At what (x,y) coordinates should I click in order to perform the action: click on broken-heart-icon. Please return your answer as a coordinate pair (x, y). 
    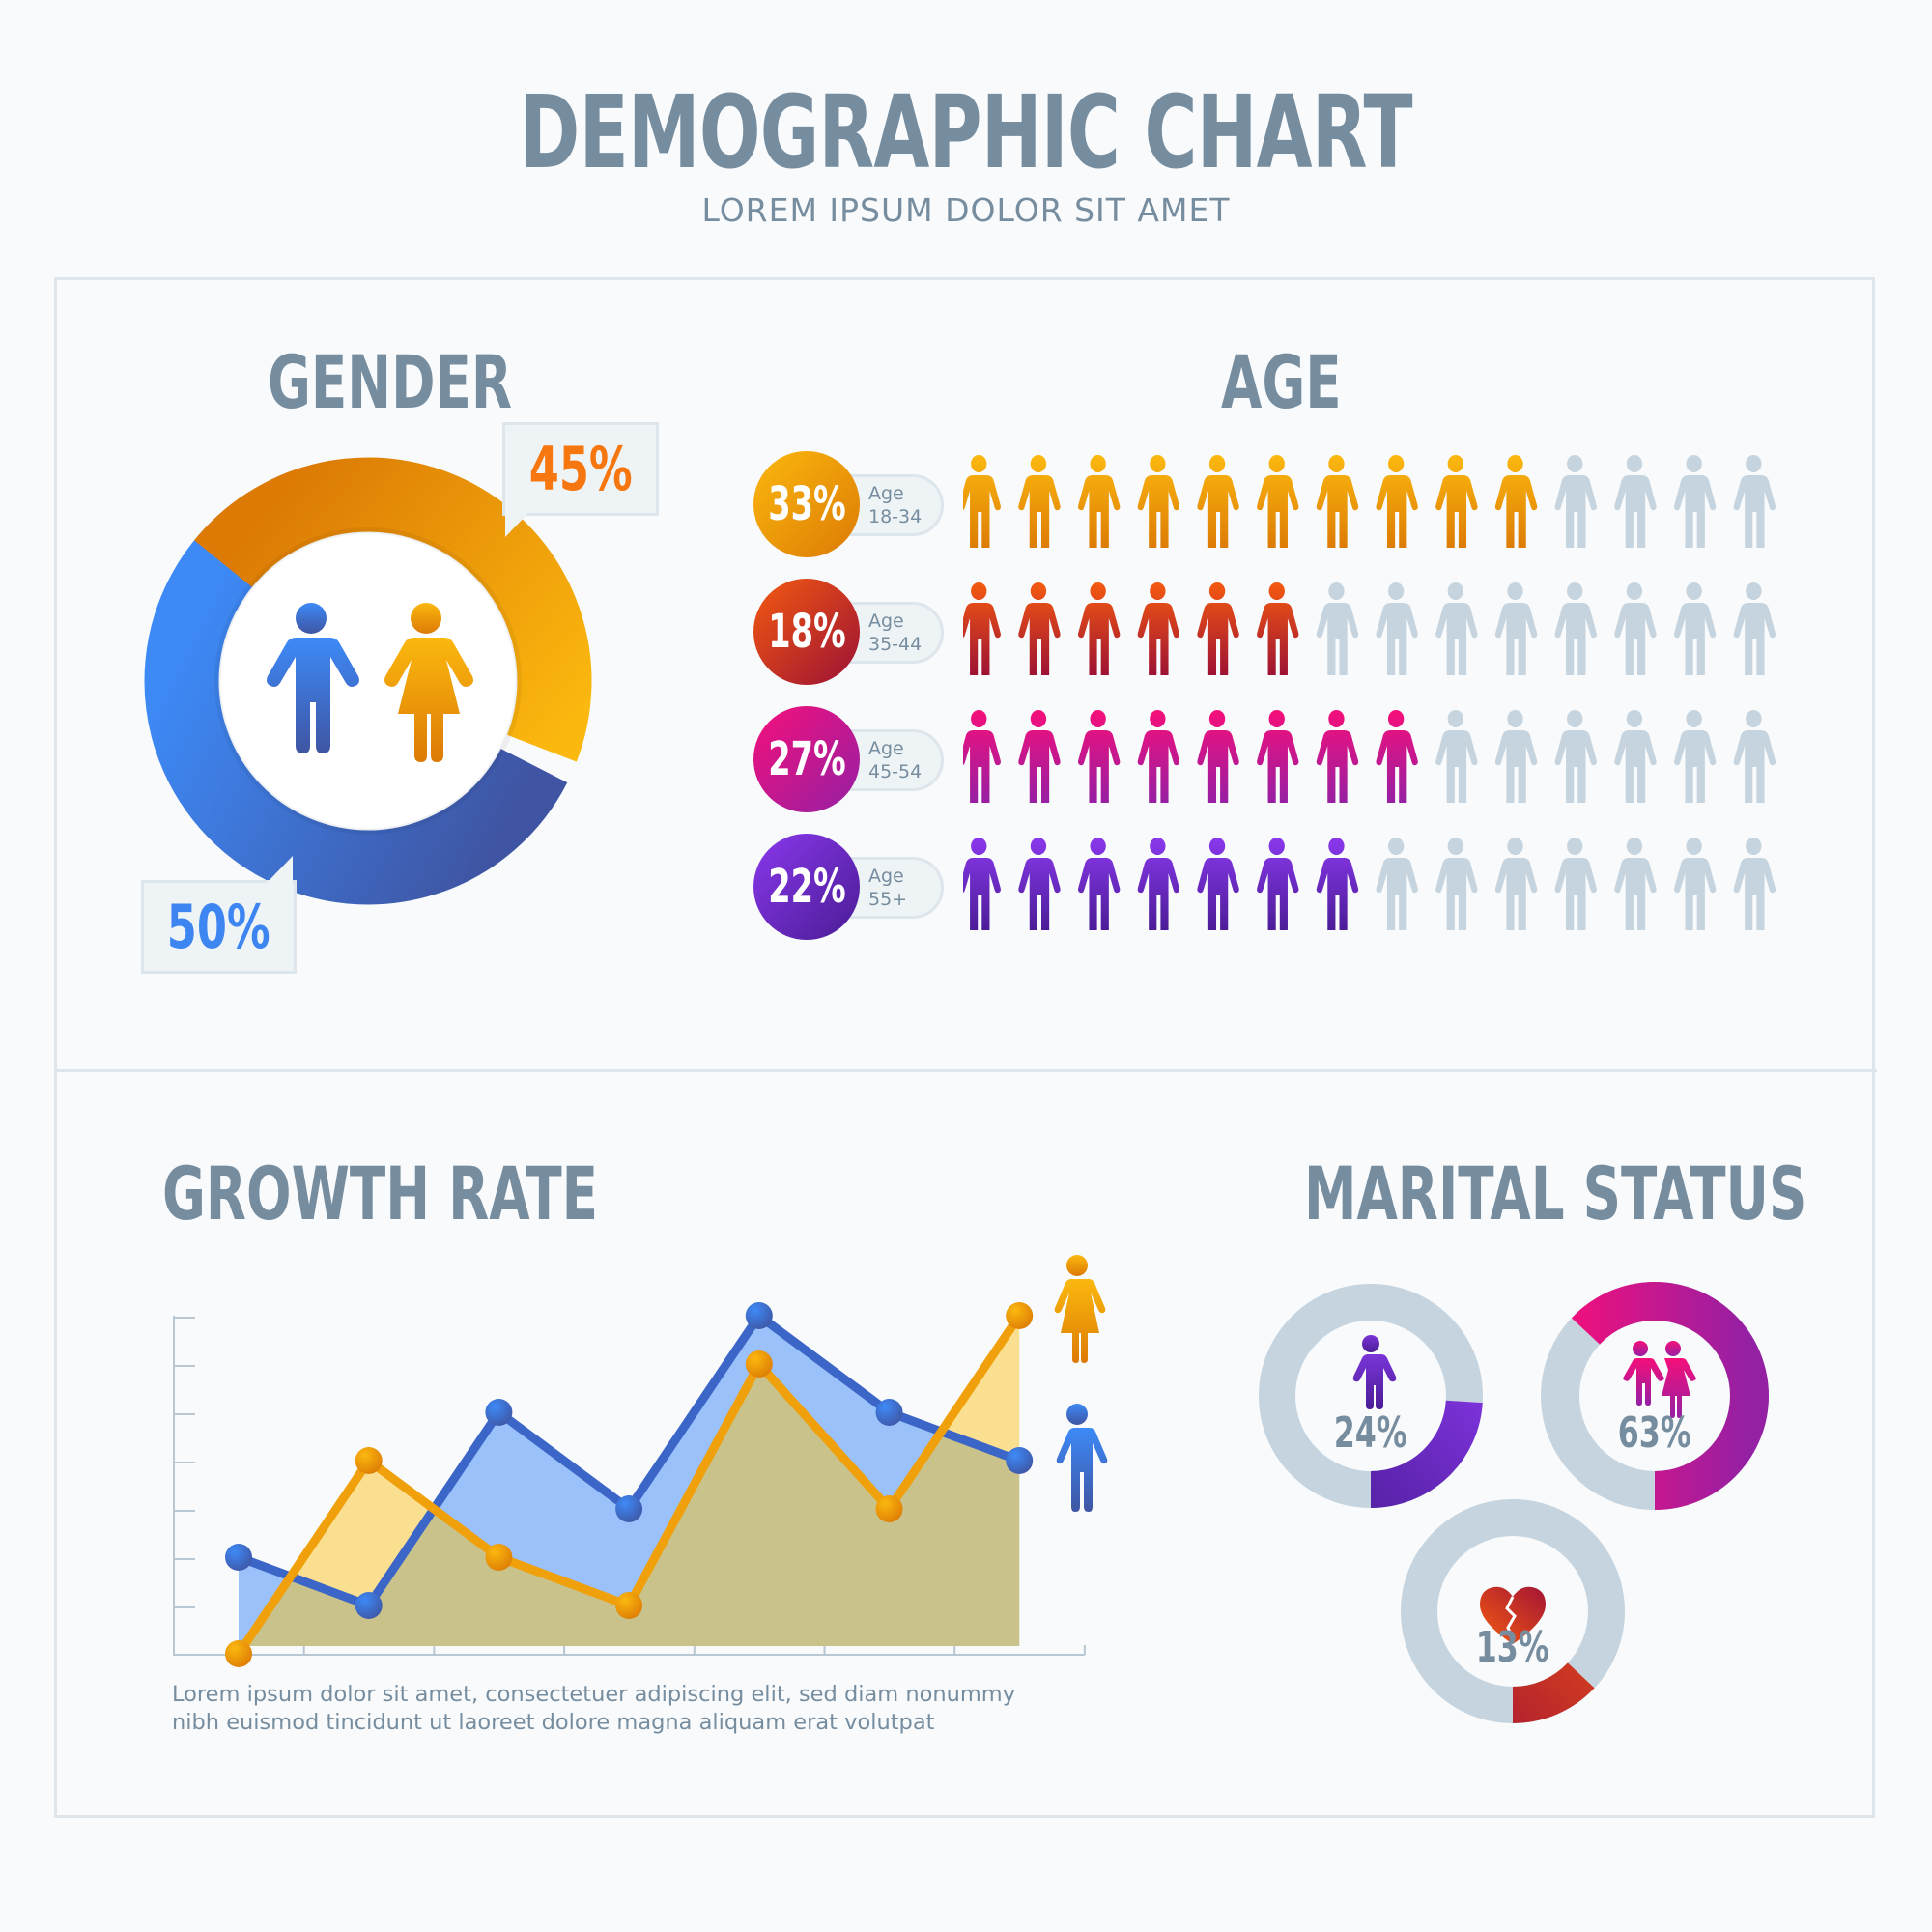
    Looking at the image, I should click on (1513, 1615).